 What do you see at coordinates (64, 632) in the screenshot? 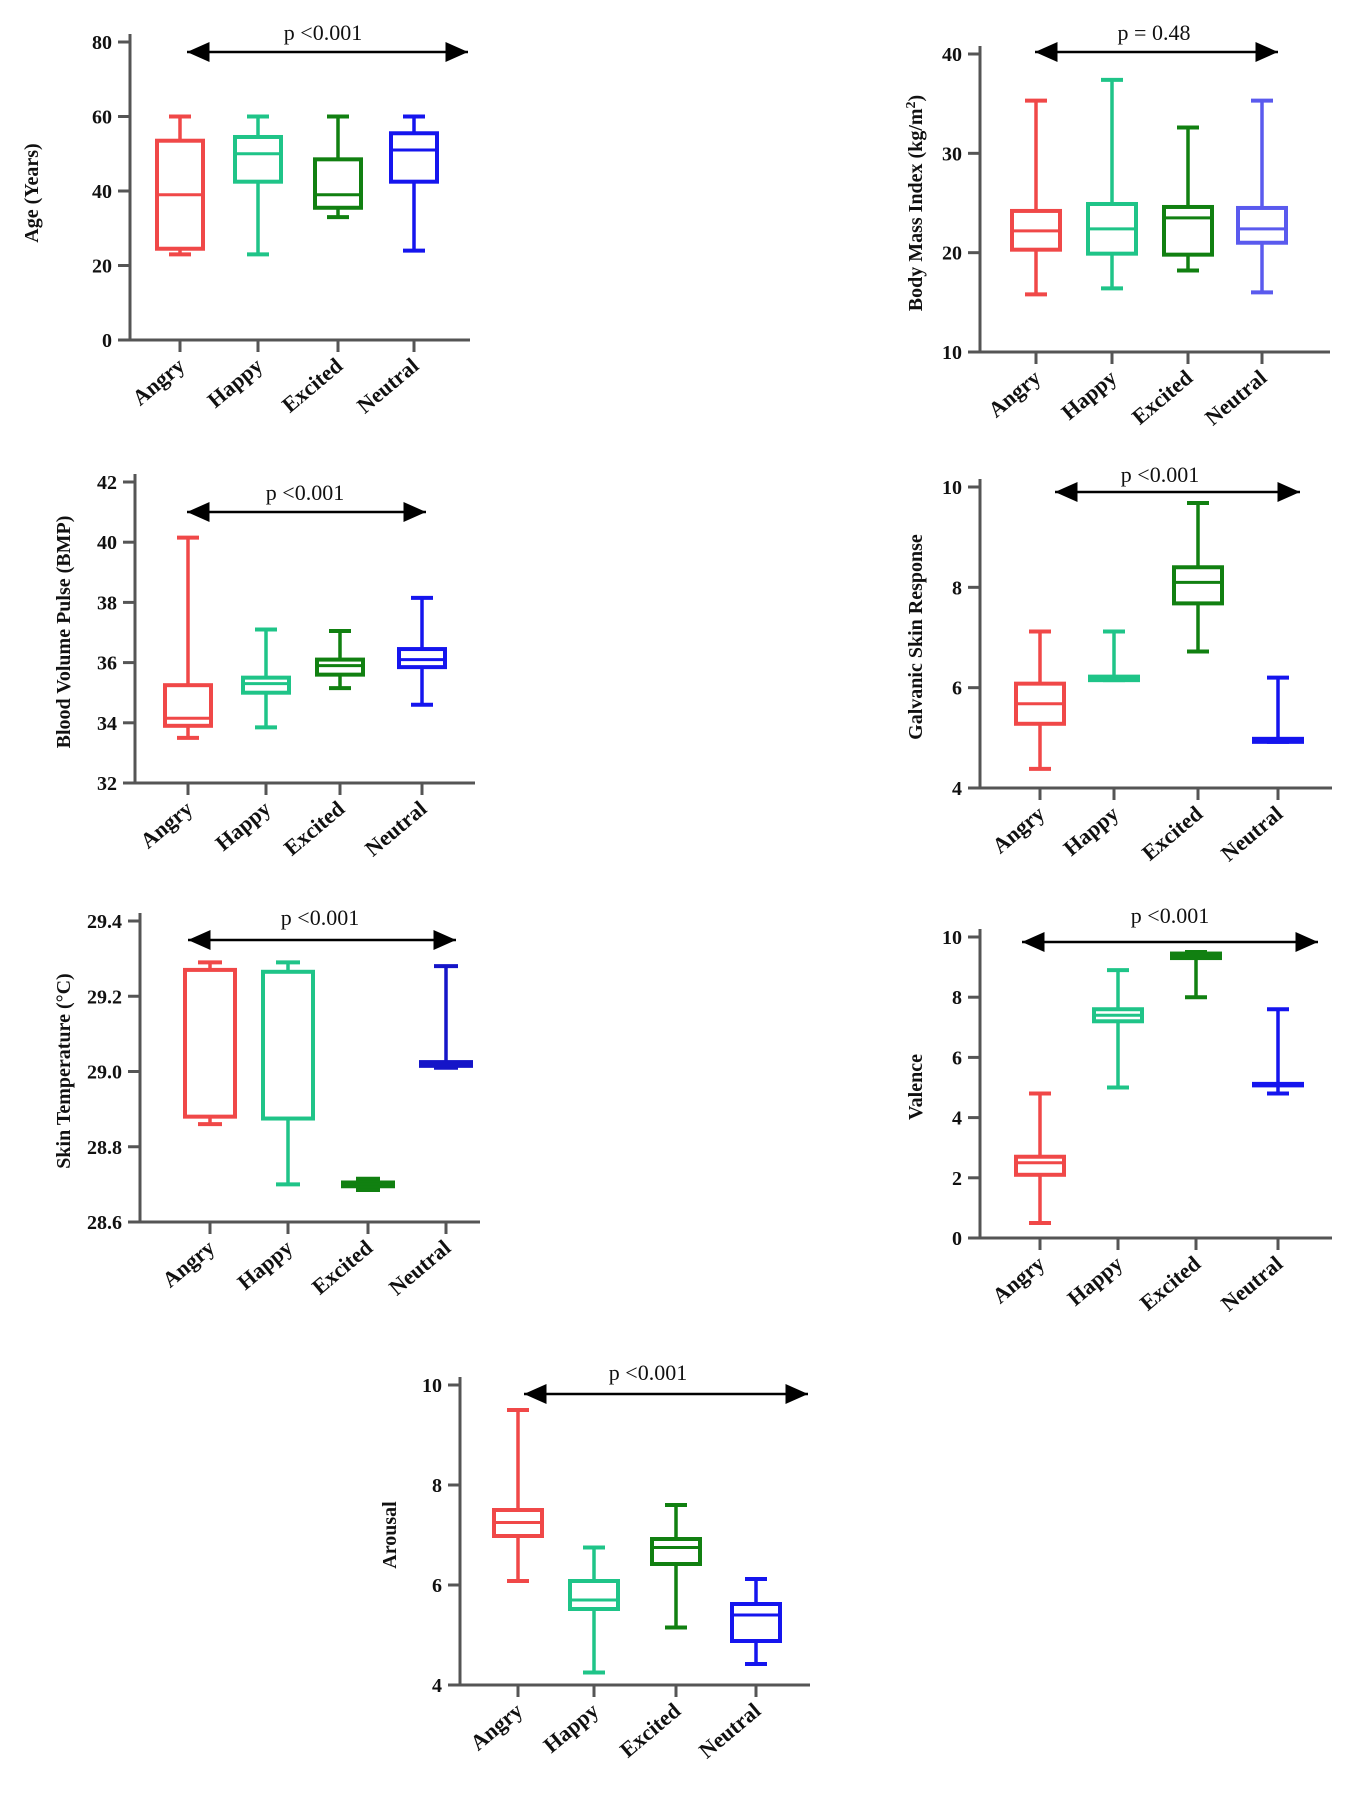
I see `y-axis-label: Blood Volume Pulse (BMP)` at bounding box center [64, 632].